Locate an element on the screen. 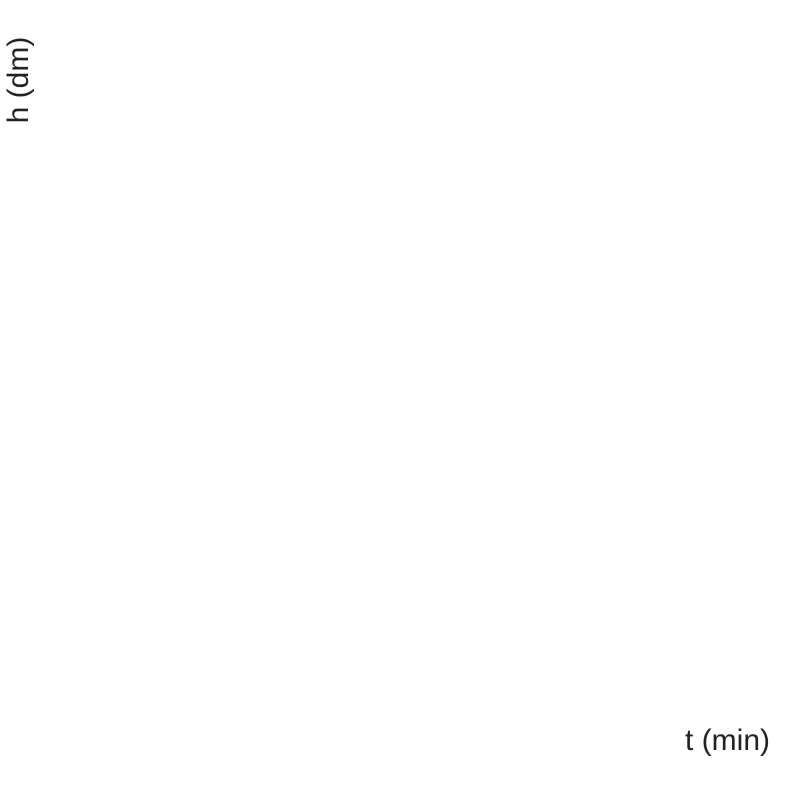 The height and width of the screenshot is (800, 800). y-axis-label: h (dm) is located at coordinates (18, 80).